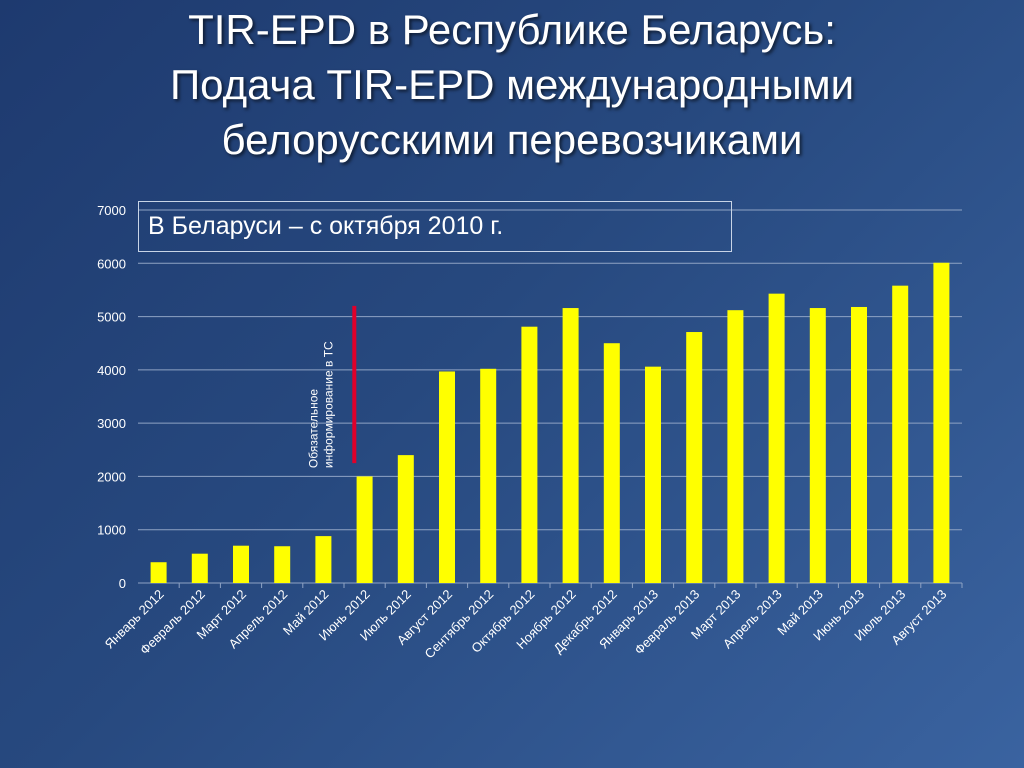  I want to click on y-tick-label: 3000, so click(111, 423).